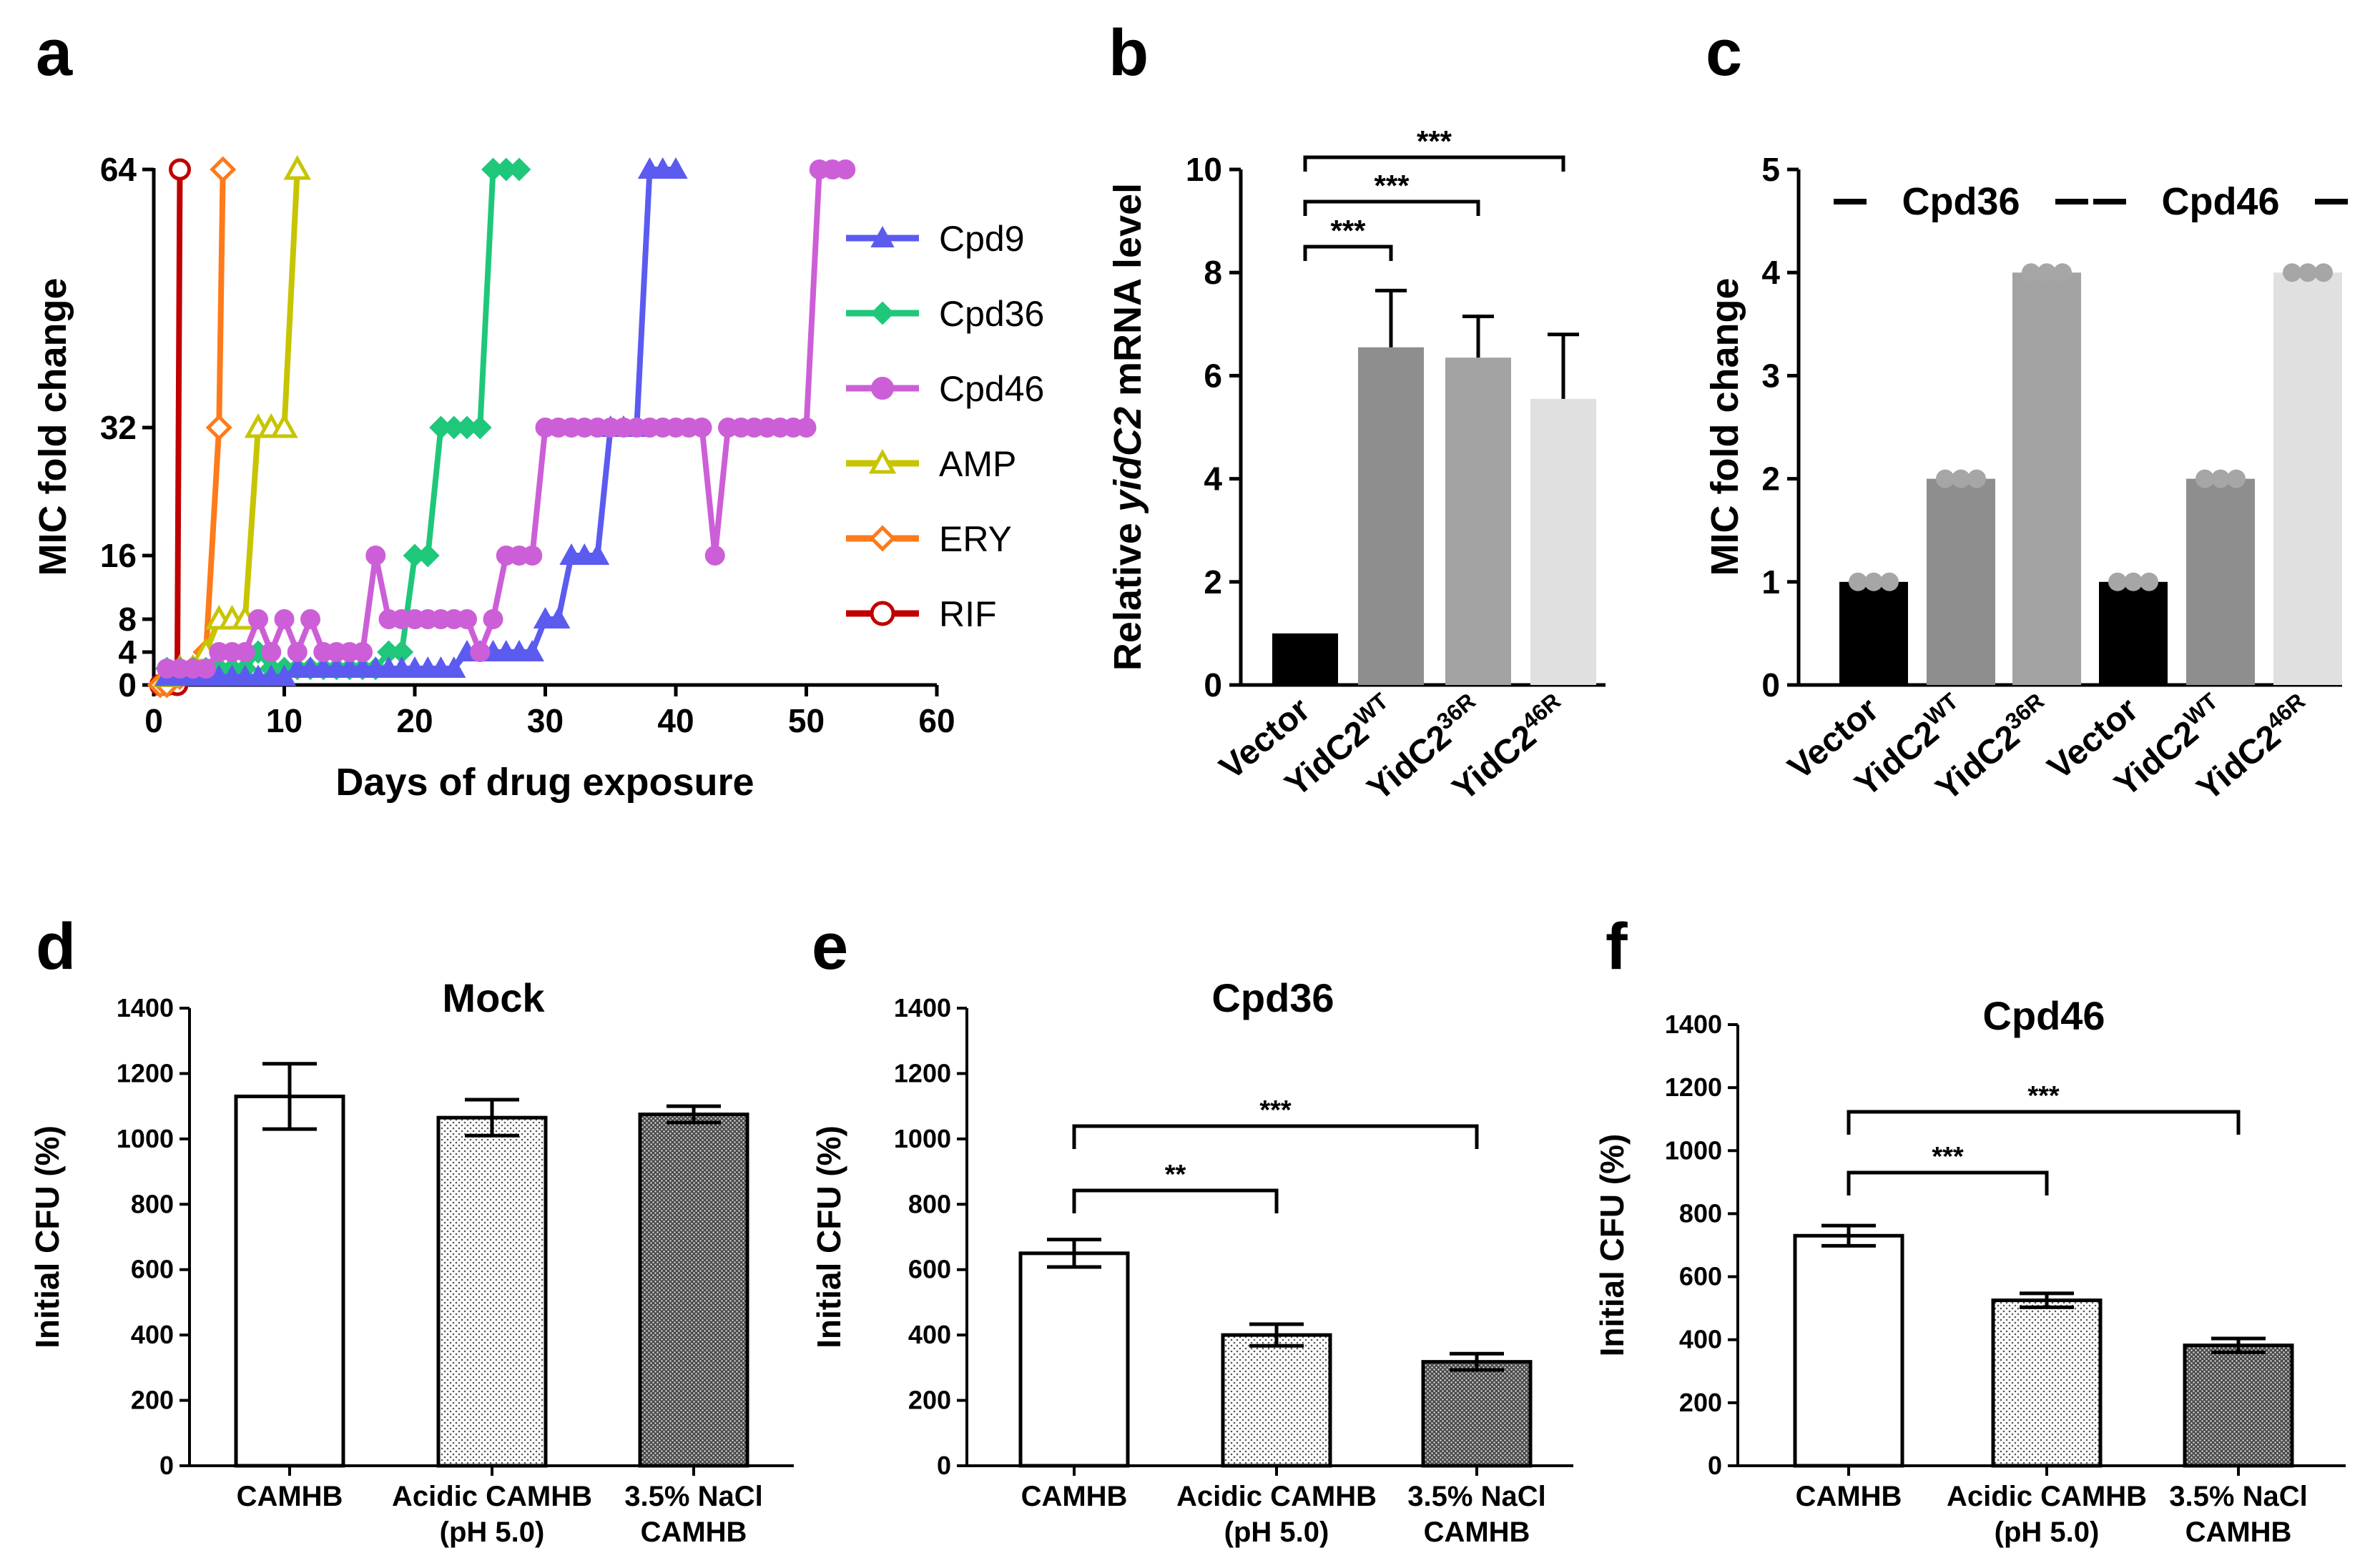  What do you see at coordinates (1494, 763) in the screenshot?
I see `category-base: YidC2` at bounding box center [1494, 763].